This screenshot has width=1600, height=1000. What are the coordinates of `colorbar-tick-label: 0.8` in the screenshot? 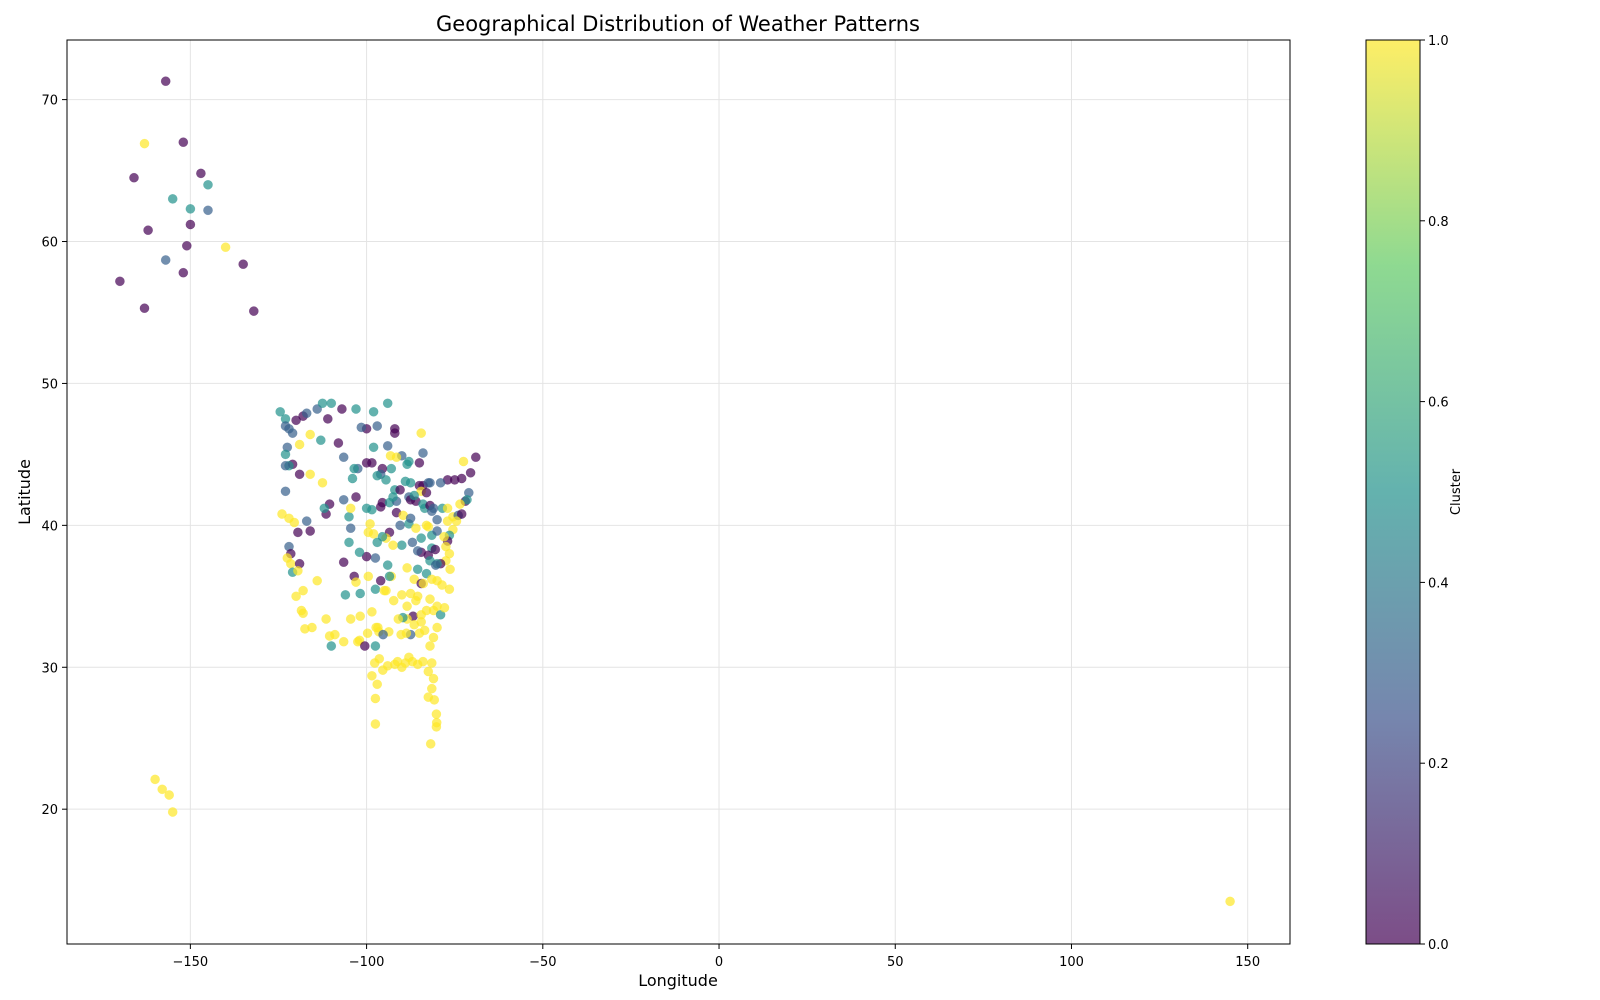 It's located at (1438, 222).